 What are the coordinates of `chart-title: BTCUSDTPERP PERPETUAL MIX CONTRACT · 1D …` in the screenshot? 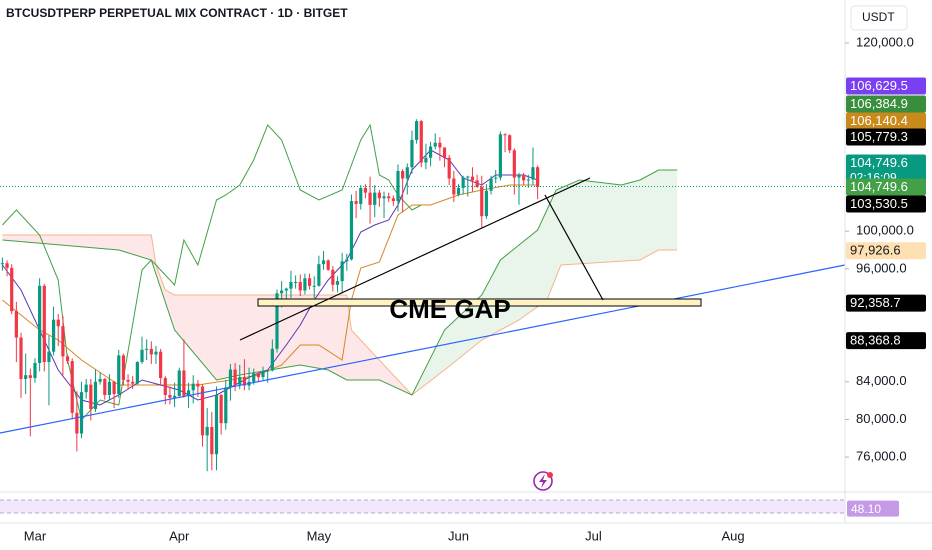 It's located at (177, 13).